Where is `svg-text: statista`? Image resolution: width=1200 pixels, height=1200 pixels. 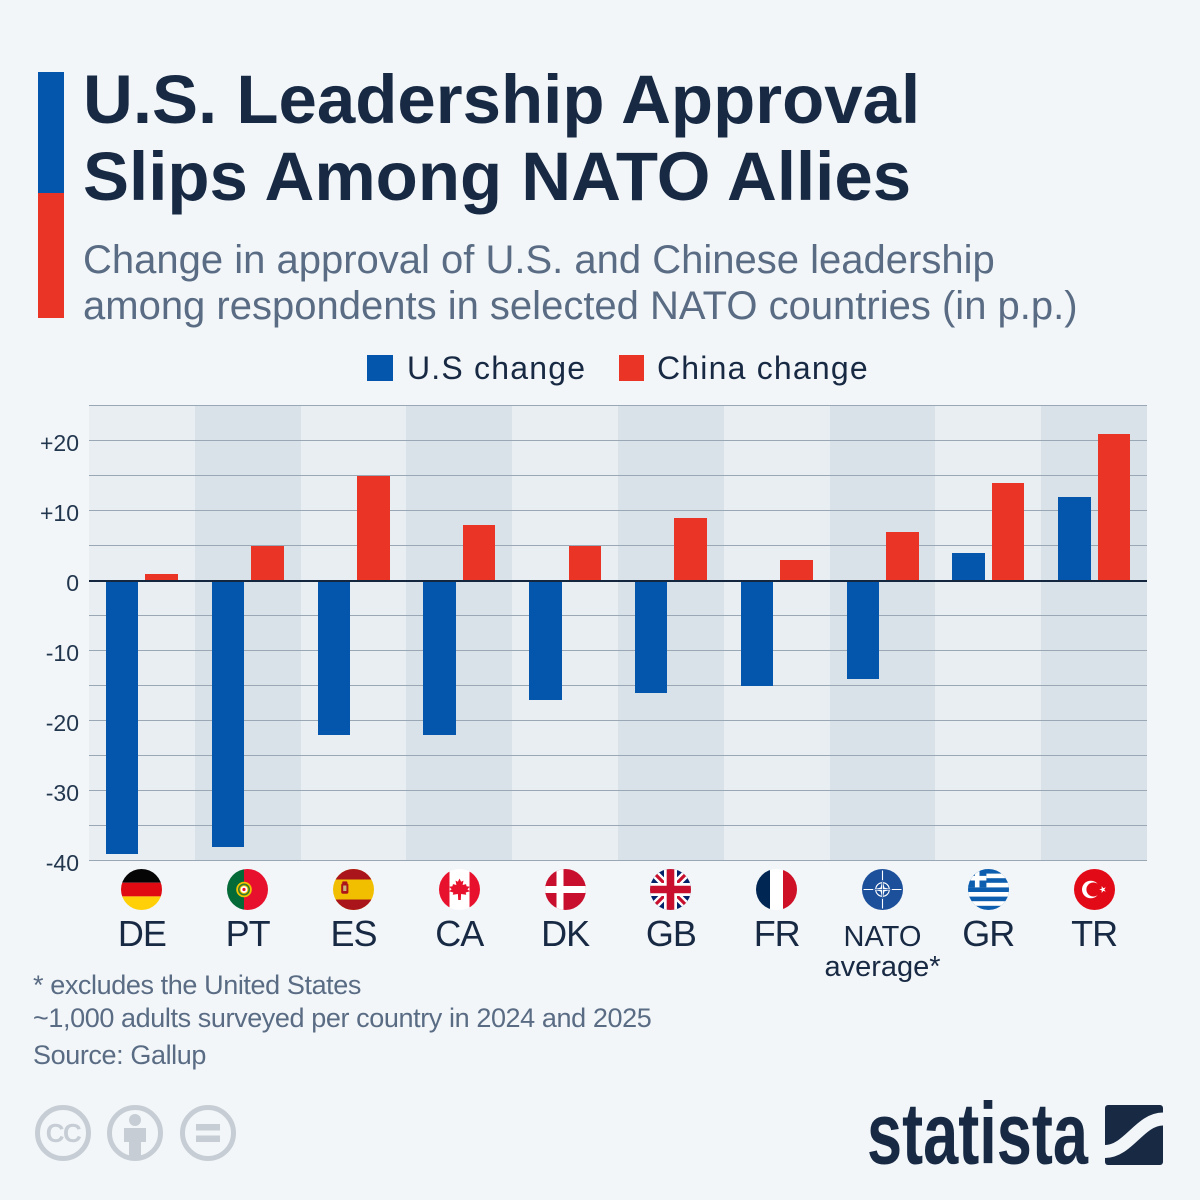
svg-text: statista is located at coordinates (977, 1135).